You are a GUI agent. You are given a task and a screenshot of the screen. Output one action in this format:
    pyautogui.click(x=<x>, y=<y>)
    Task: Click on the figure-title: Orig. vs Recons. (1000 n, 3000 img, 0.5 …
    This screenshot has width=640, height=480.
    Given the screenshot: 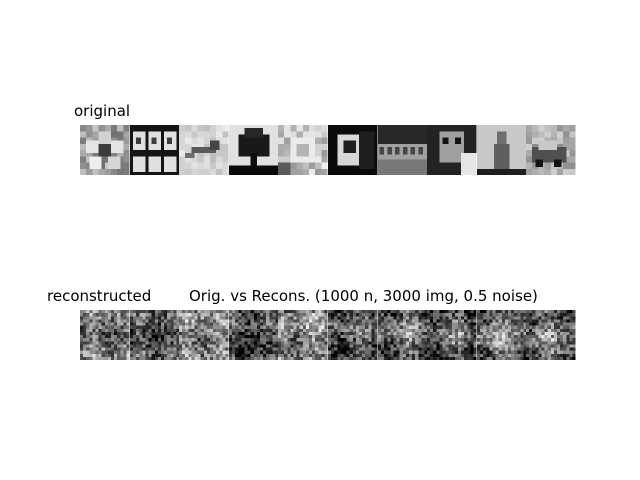 What is the action you would take?
    pyautogui.click(x=363, y=296)
    